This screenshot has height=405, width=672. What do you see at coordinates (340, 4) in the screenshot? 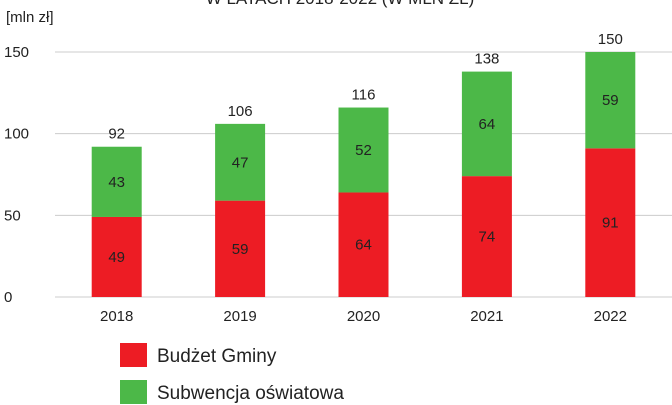
I see `chart-title: W LATACH 2018-2022 (W MLN ZŁ)` at bounding box center [340, 4].